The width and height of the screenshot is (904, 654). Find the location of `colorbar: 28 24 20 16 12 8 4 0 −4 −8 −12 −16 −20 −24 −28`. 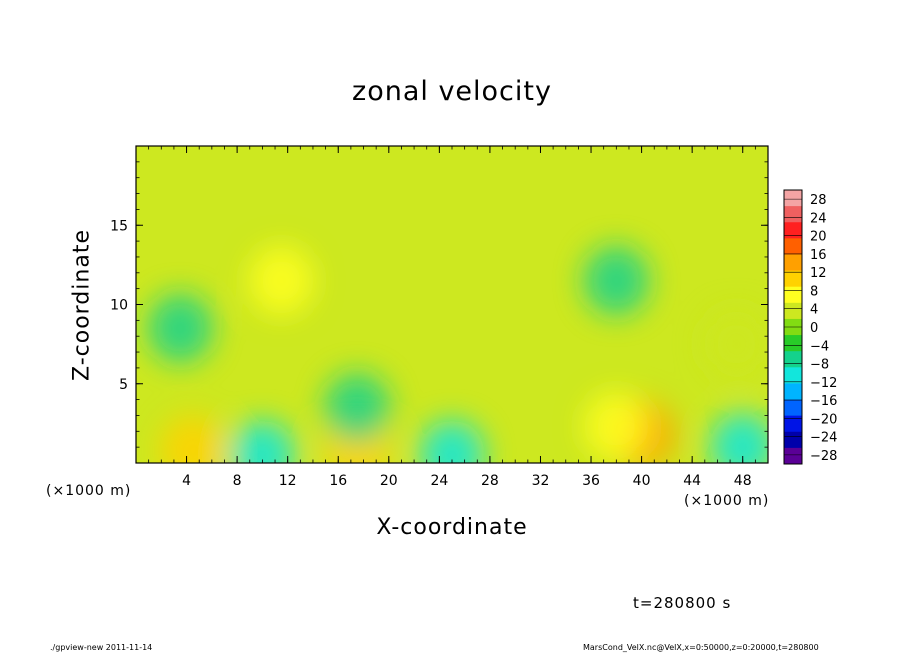

colorbar: 28 24 20 16 12 8 4 0 −4 −8 −12 −16 −20 −24 −28 is located at coordinates (810, 327).